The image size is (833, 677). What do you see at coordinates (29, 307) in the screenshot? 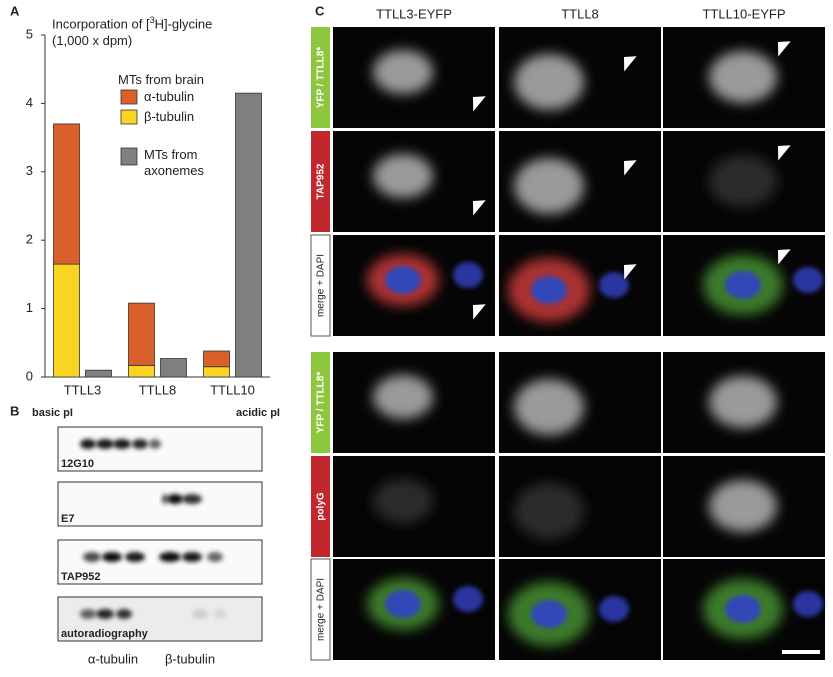
I see `y-tick-label: 1` at bounding box center [29, 307].